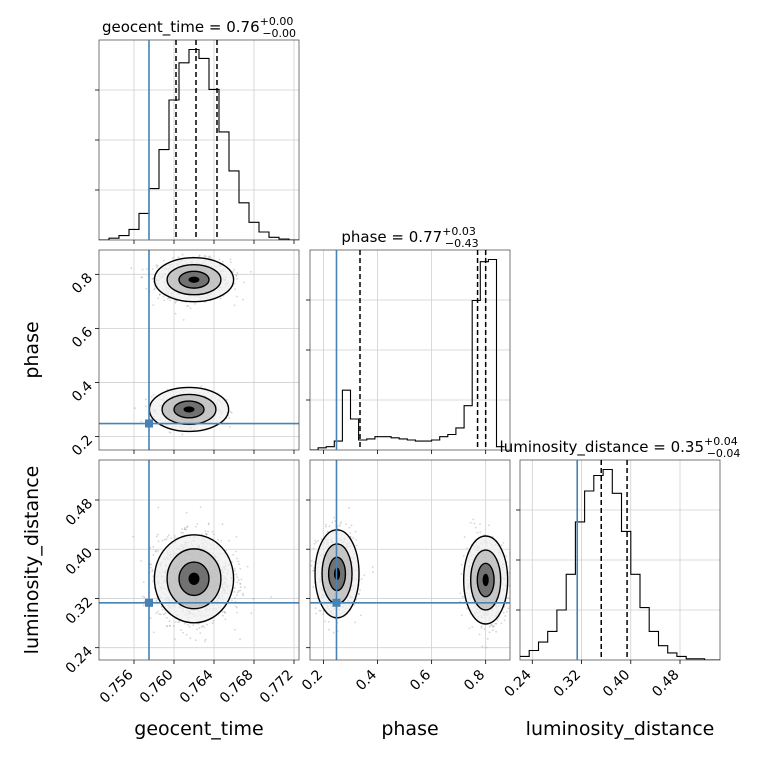  Describe the element at coordinates (277, 21) in the screenshot. I see `title-sup: +0.00` at that location.